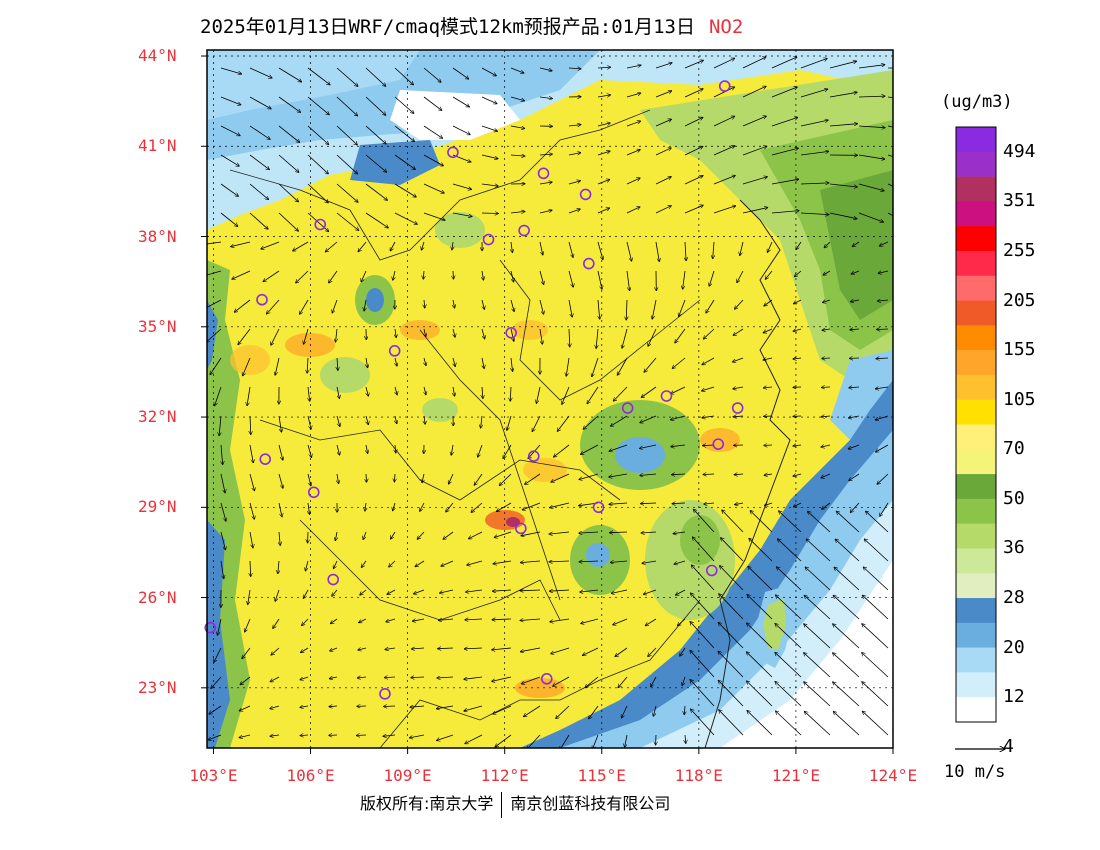  Describe the element at coordinates (1019, 399) in the screenshot. I see `colorbar-label: 105` at that location.